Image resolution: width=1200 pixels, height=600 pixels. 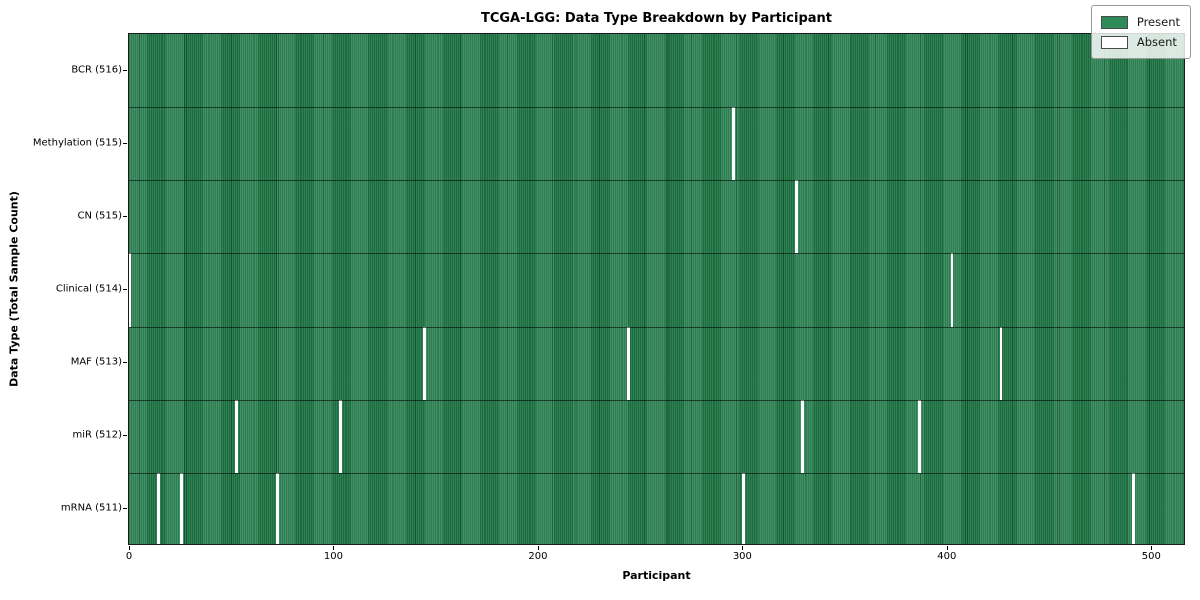 I want to click on legend-swatch-present, so click(x=1114, y=22).